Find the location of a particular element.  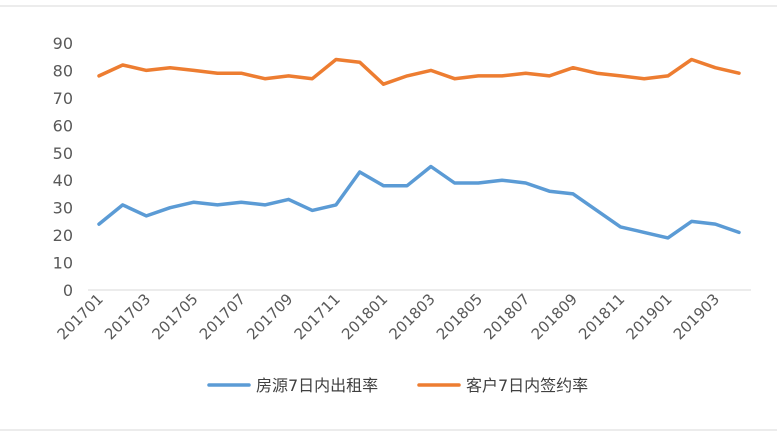

y-tick-label: 90 is located at coordinates (63, 43).